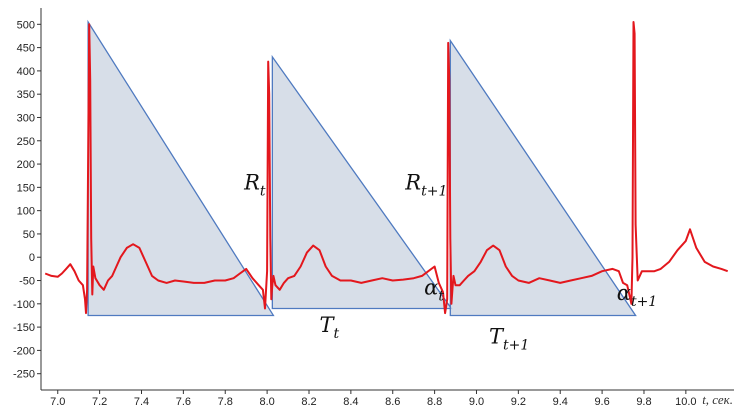 This screenshot has height=408, width=737. What do you see at coordinates (26, 212) in the screenshot?
I see `y-tick-label: 100` at bounding box center [26, 212].